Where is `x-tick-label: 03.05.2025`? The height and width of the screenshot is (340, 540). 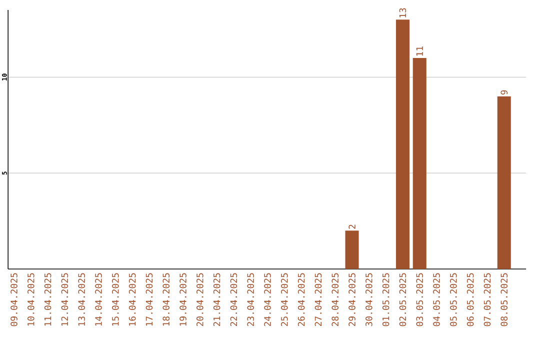 x-tick-label: 03.05.2025 is located at coordinates (420, 299).